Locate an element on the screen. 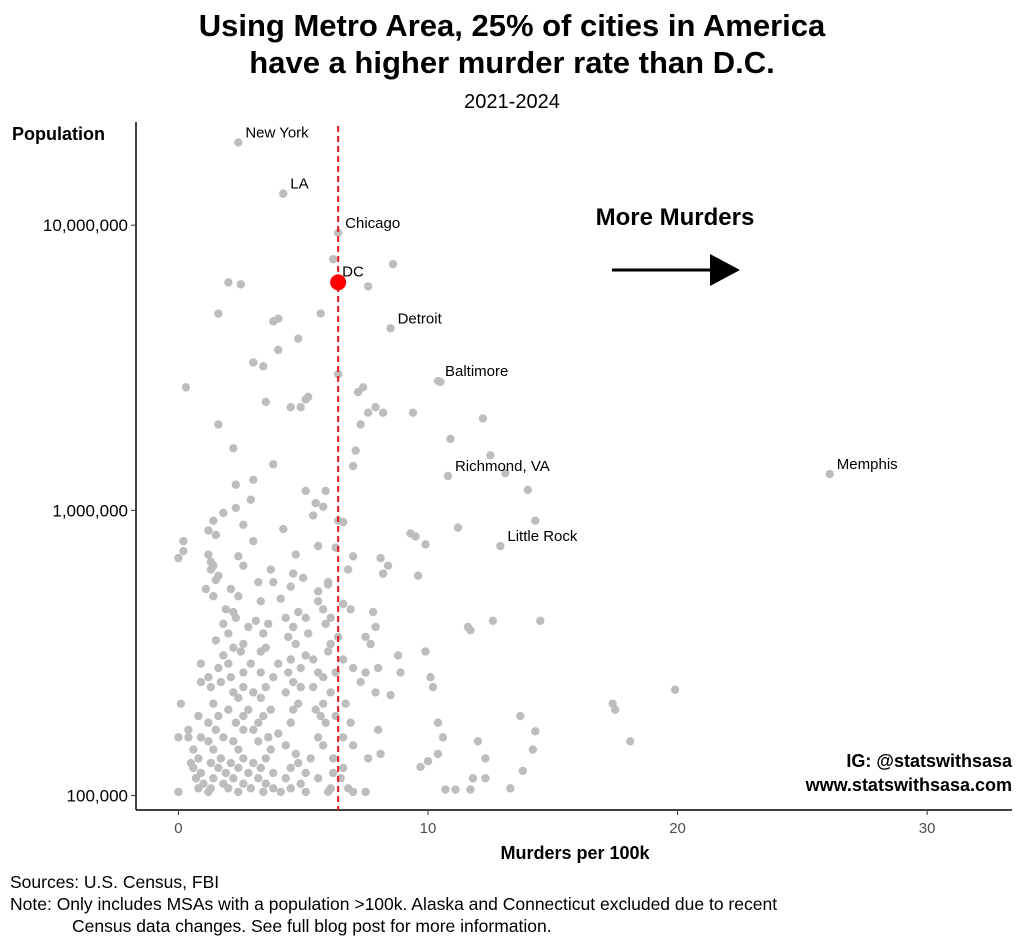  credit-instagram: IG: @statswithsasa is located at coordinates (929, 761).